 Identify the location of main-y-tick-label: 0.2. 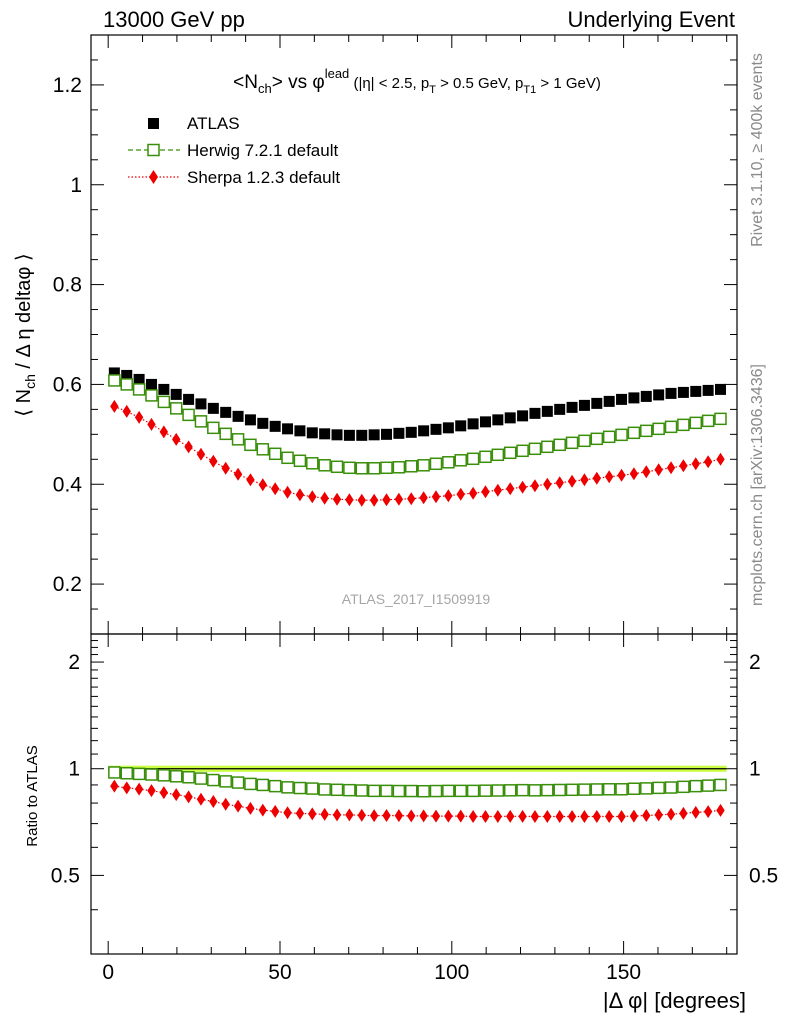
(67, 584).